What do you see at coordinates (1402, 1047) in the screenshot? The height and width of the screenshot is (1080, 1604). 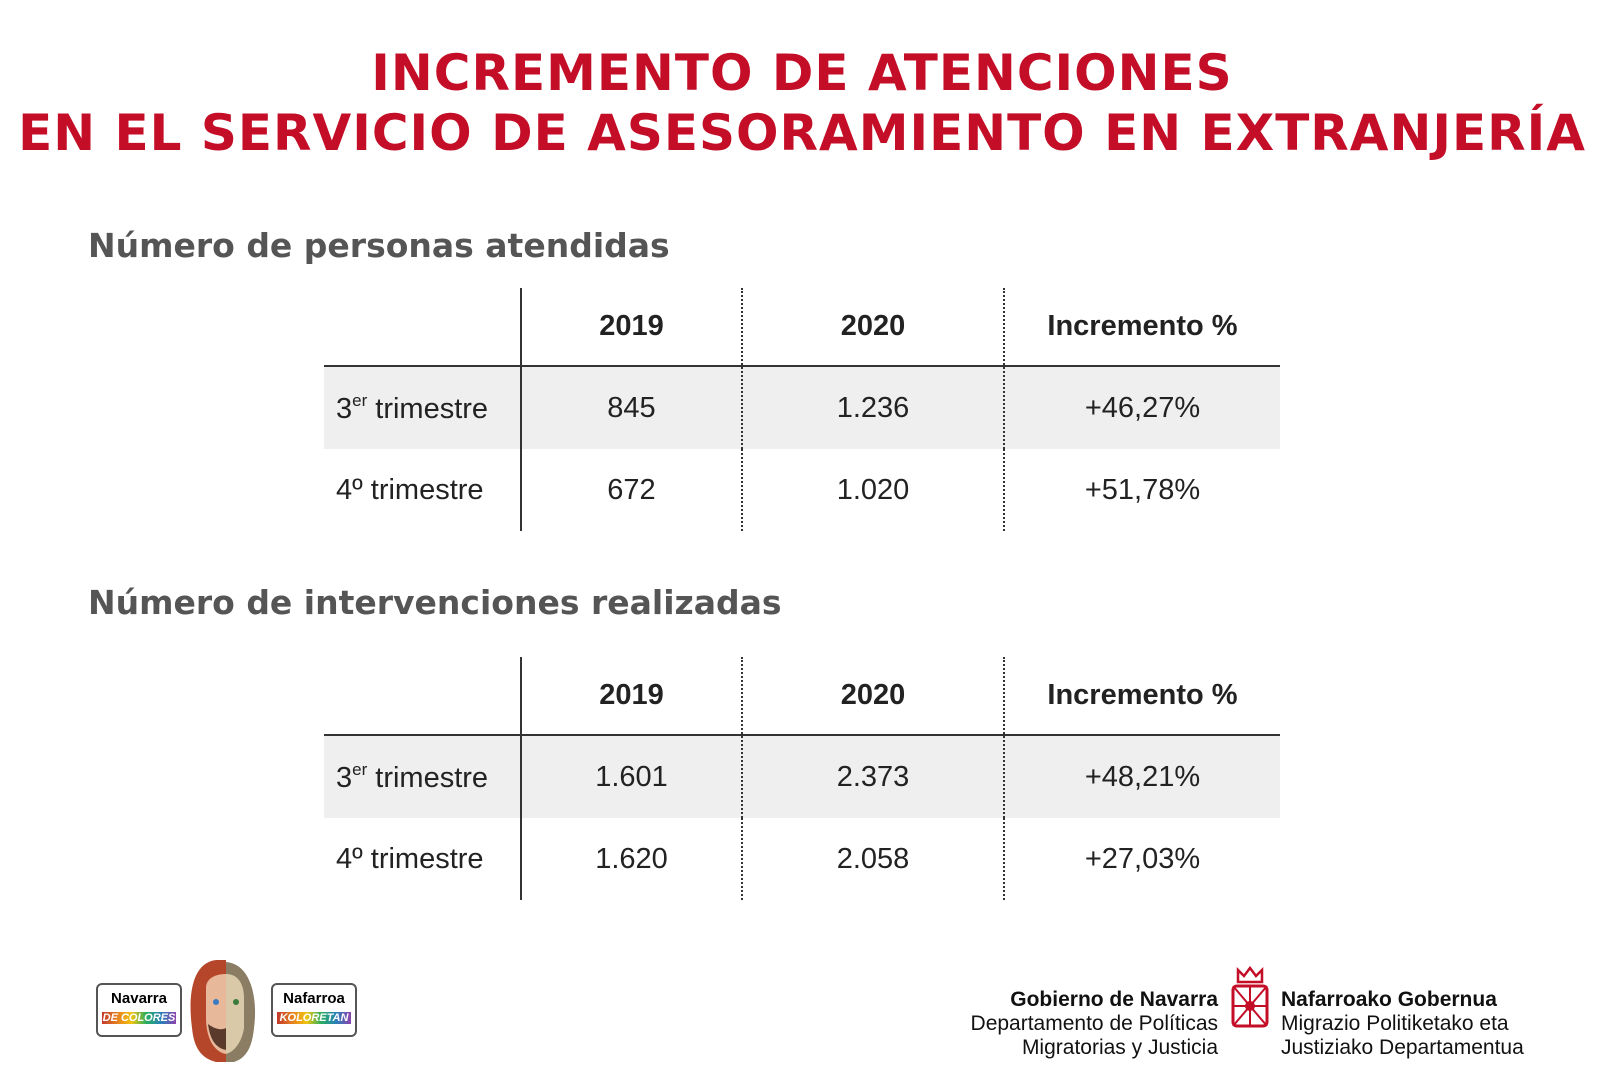 I see `gov-text: Justiziako Departamentua` at bounding box center [1402, 1047].